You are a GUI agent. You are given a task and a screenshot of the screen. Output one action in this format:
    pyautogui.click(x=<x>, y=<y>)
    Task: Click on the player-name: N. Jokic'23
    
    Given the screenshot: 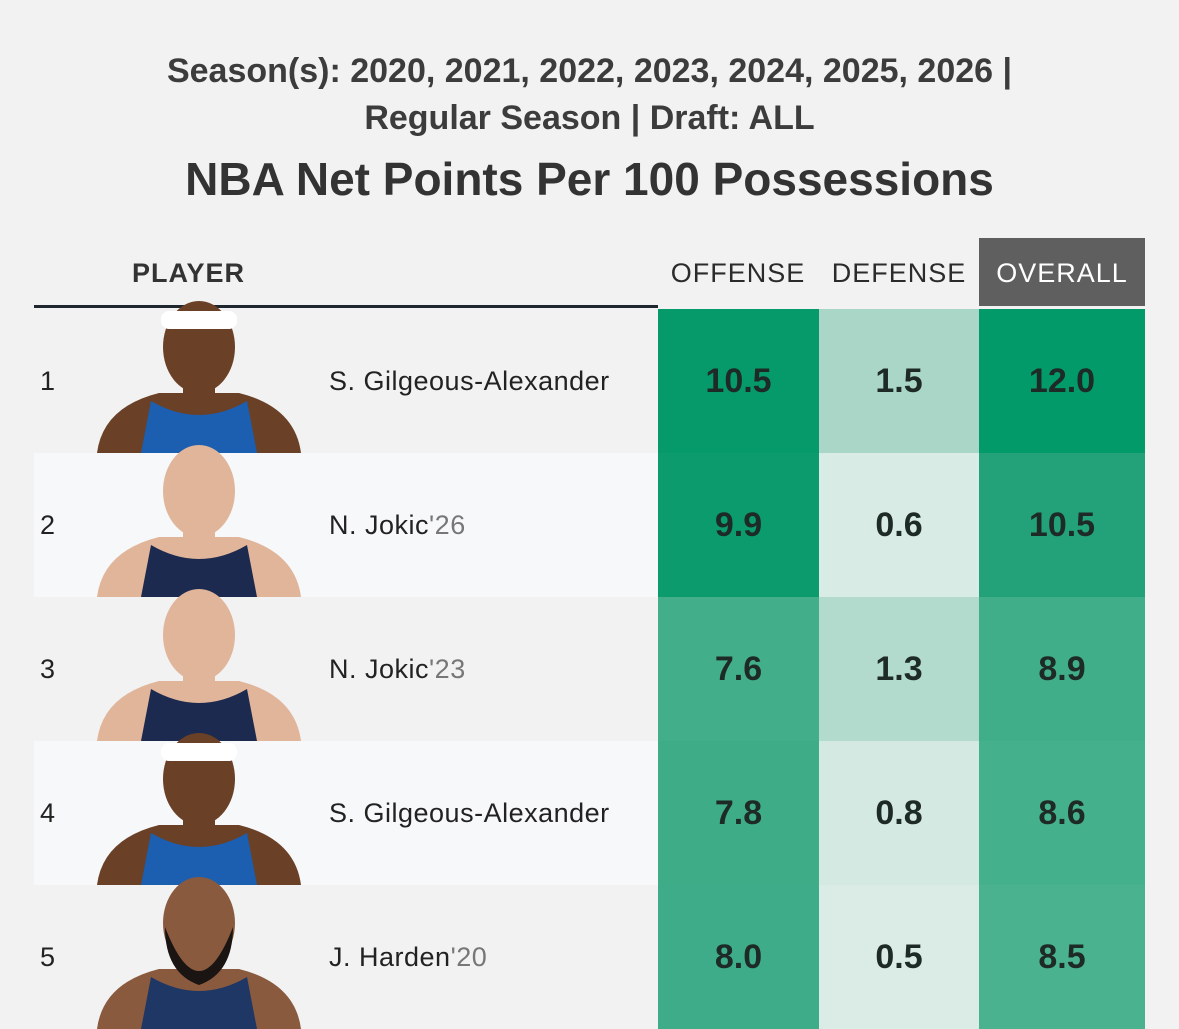 What is the action you would take?
    pyautogui.click(x=397, y=669)
    